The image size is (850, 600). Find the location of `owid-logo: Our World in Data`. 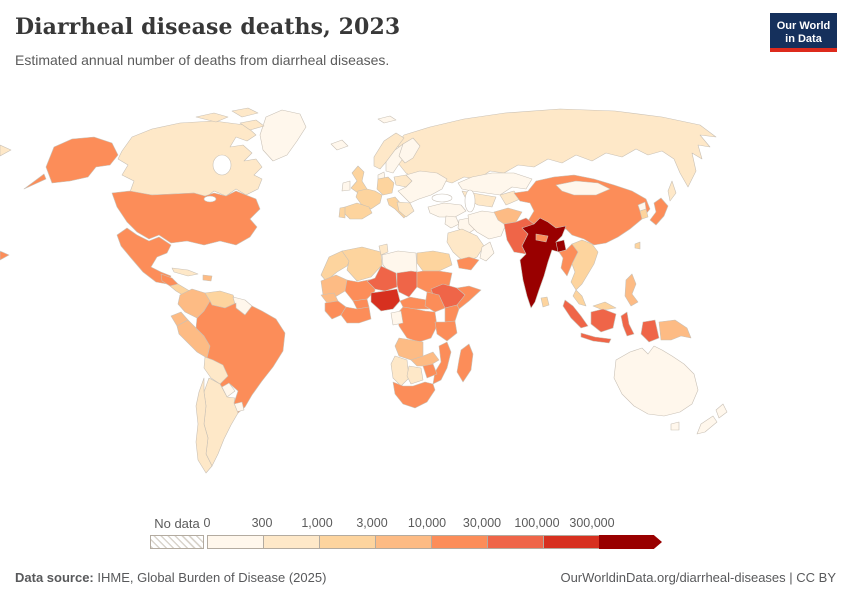

owid-logo: Our World in Data is located at coordinates (803, 32).